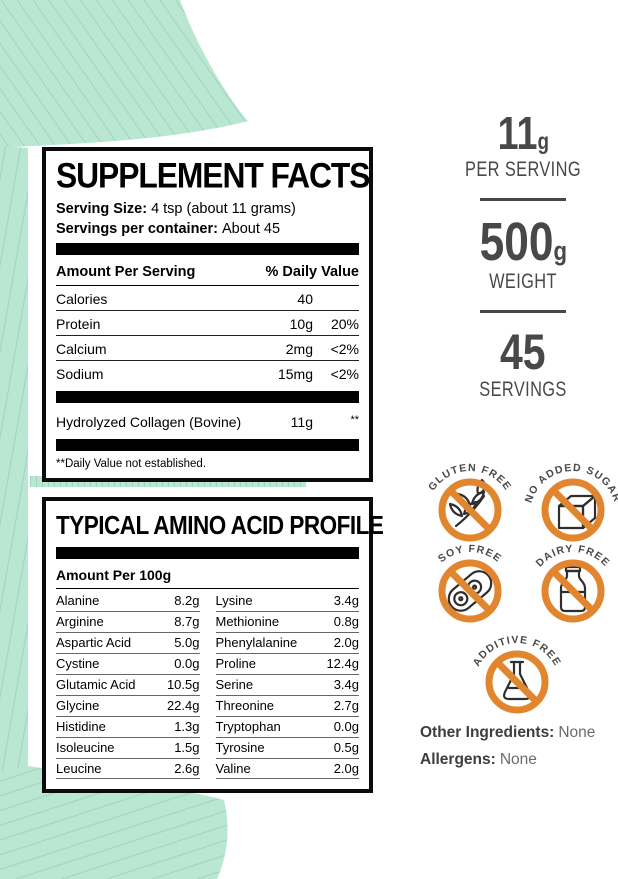 The image size is (618, 879). Describe the element at coordinates (516, 241) in the screenshot. I see `stat-value: 500` at that location.